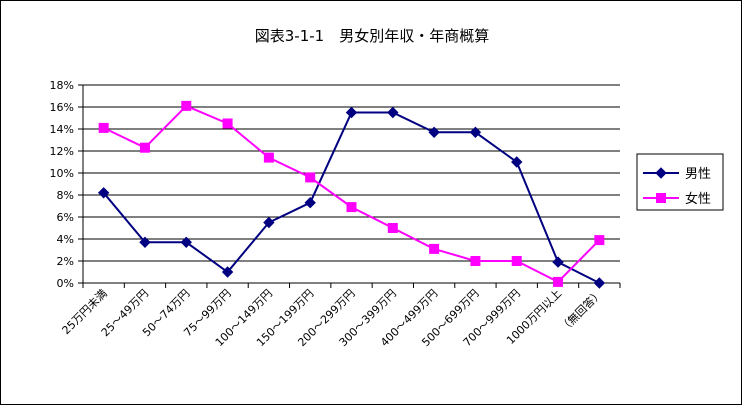  I want to click on y-tick-labels: 0% 2% 4% 6% 8% 10% 12% 14% 16% 18%, so click(62, 184).